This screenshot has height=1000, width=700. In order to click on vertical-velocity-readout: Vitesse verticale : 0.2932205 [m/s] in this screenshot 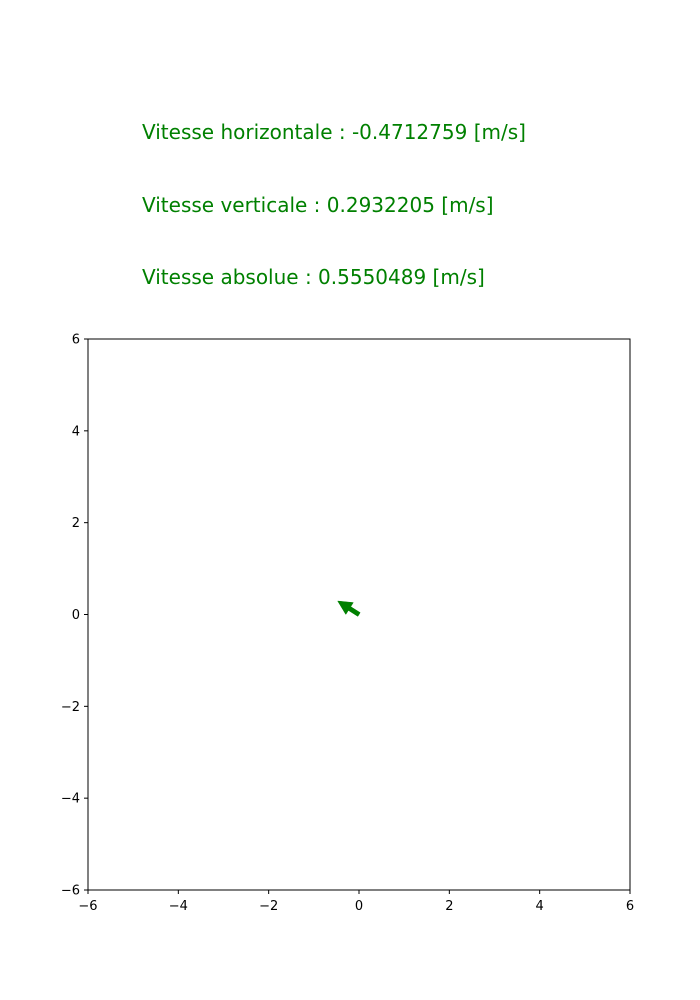, I will do `click(318, 205)`.